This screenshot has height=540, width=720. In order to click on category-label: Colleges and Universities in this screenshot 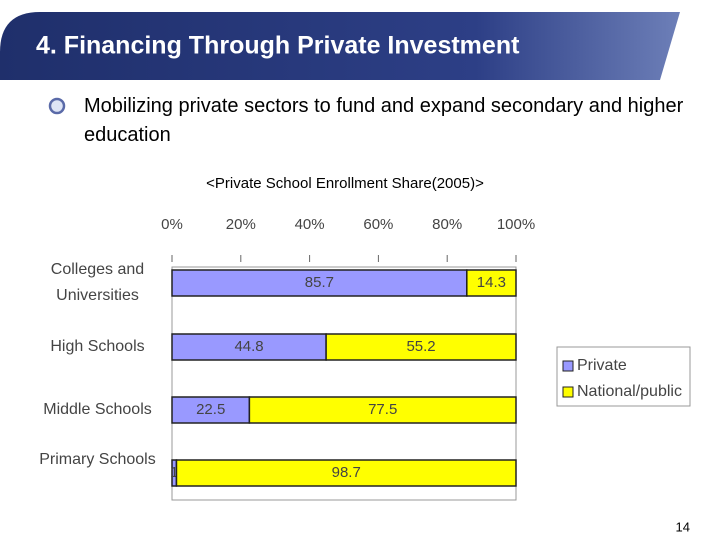, I will do `click(97, 282)`.